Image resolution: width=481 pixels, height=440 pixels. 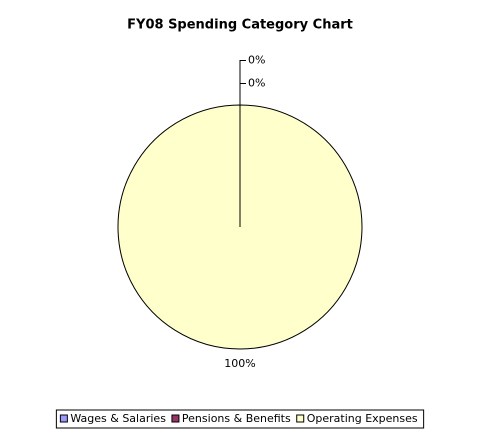 I want to click on legend, so click(x=240, y=419).